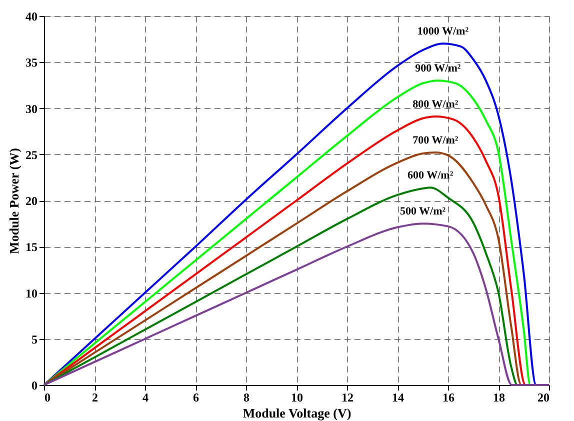 This screenshot has height=421, width=574. I want to click on y-tick-label: 25, so click(32, 155).